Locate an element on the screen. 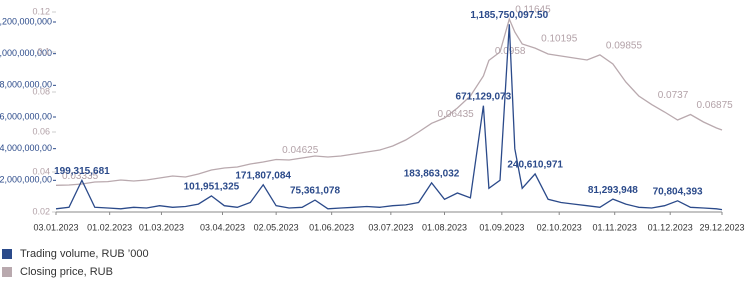 Image resolution: width=750 pixels, height=287 pixels. data-label: 671,129,073 is located at coordinates (484, 96).